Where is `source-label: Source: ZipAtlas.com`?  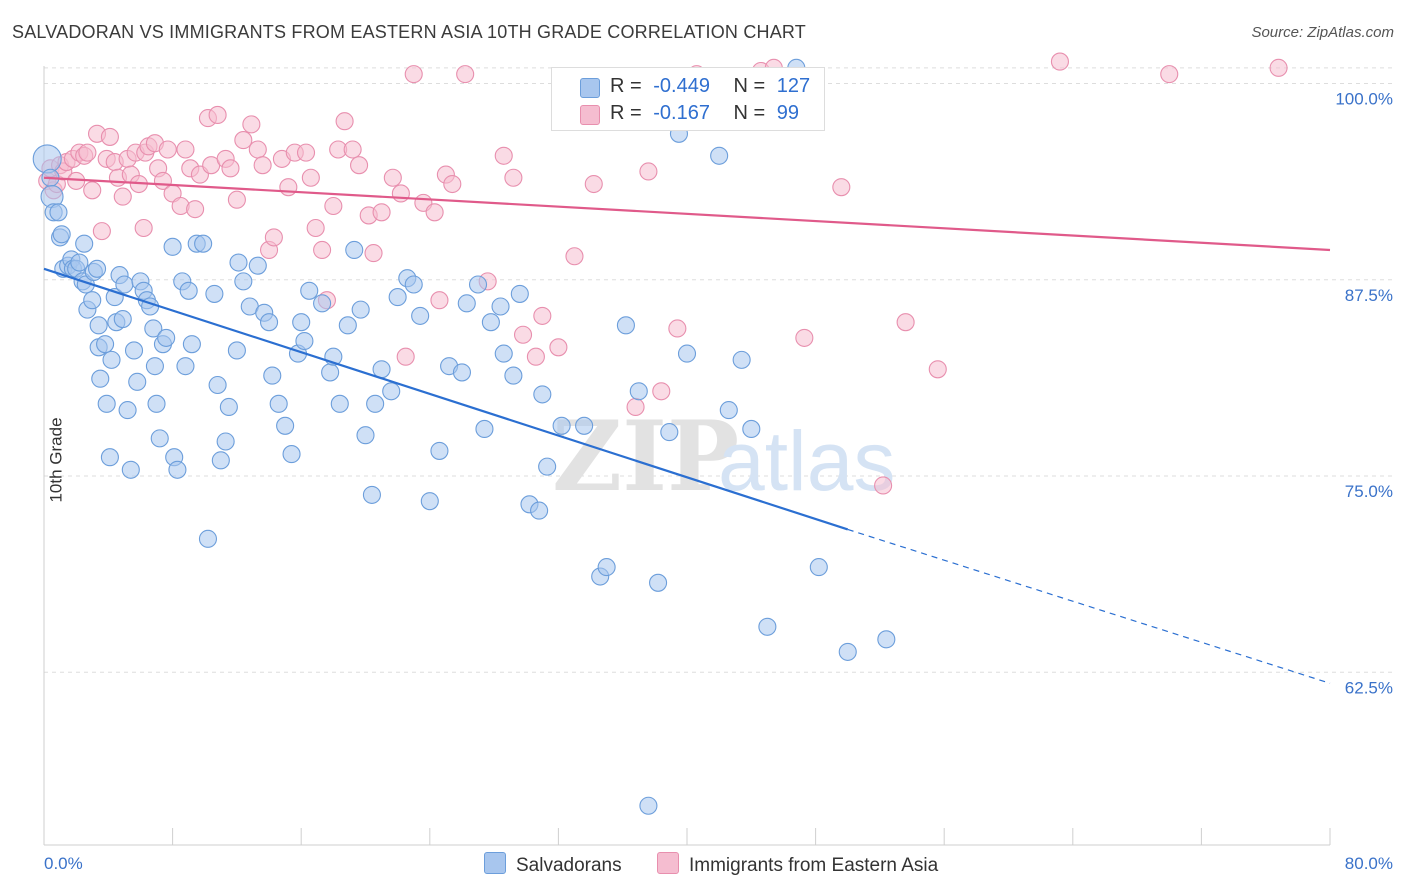 source-label: Source: ZipAtlas.com is located at coordinates (1322, 32).